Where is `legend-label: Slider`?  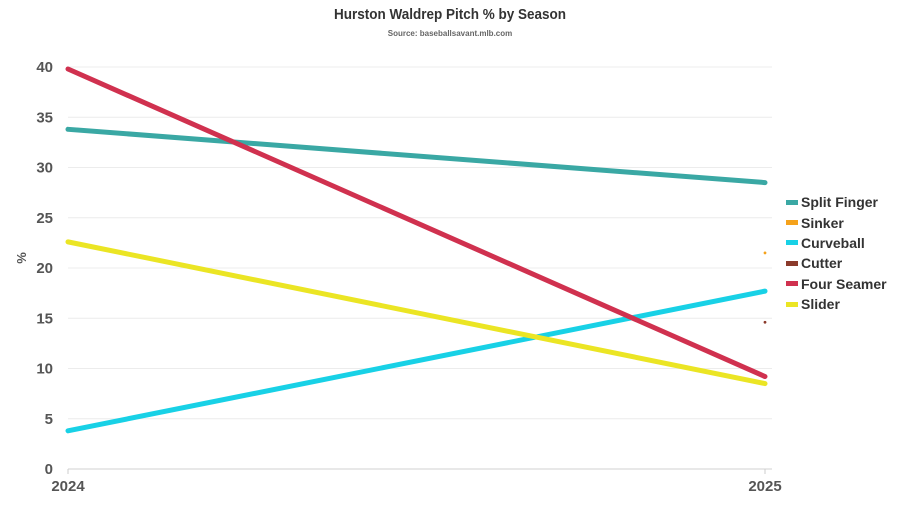
legend-label: Slider is located at coordinates (820, 304).